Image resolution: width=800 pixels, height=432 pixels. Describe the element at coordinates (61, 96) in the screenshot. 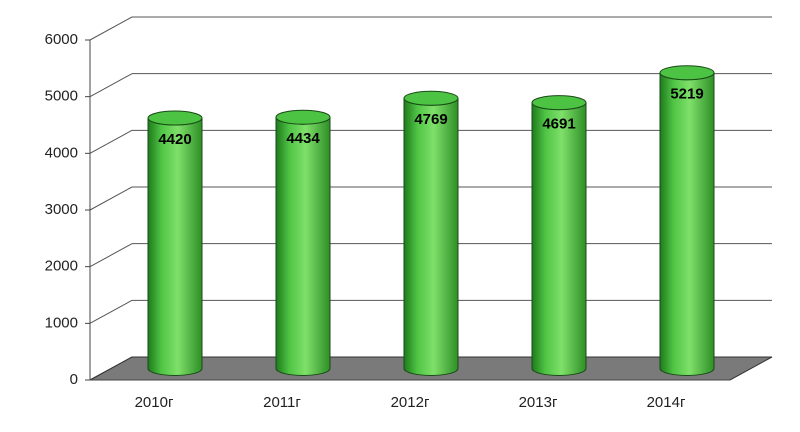

I see `y-tick-label: 5000` at that location.